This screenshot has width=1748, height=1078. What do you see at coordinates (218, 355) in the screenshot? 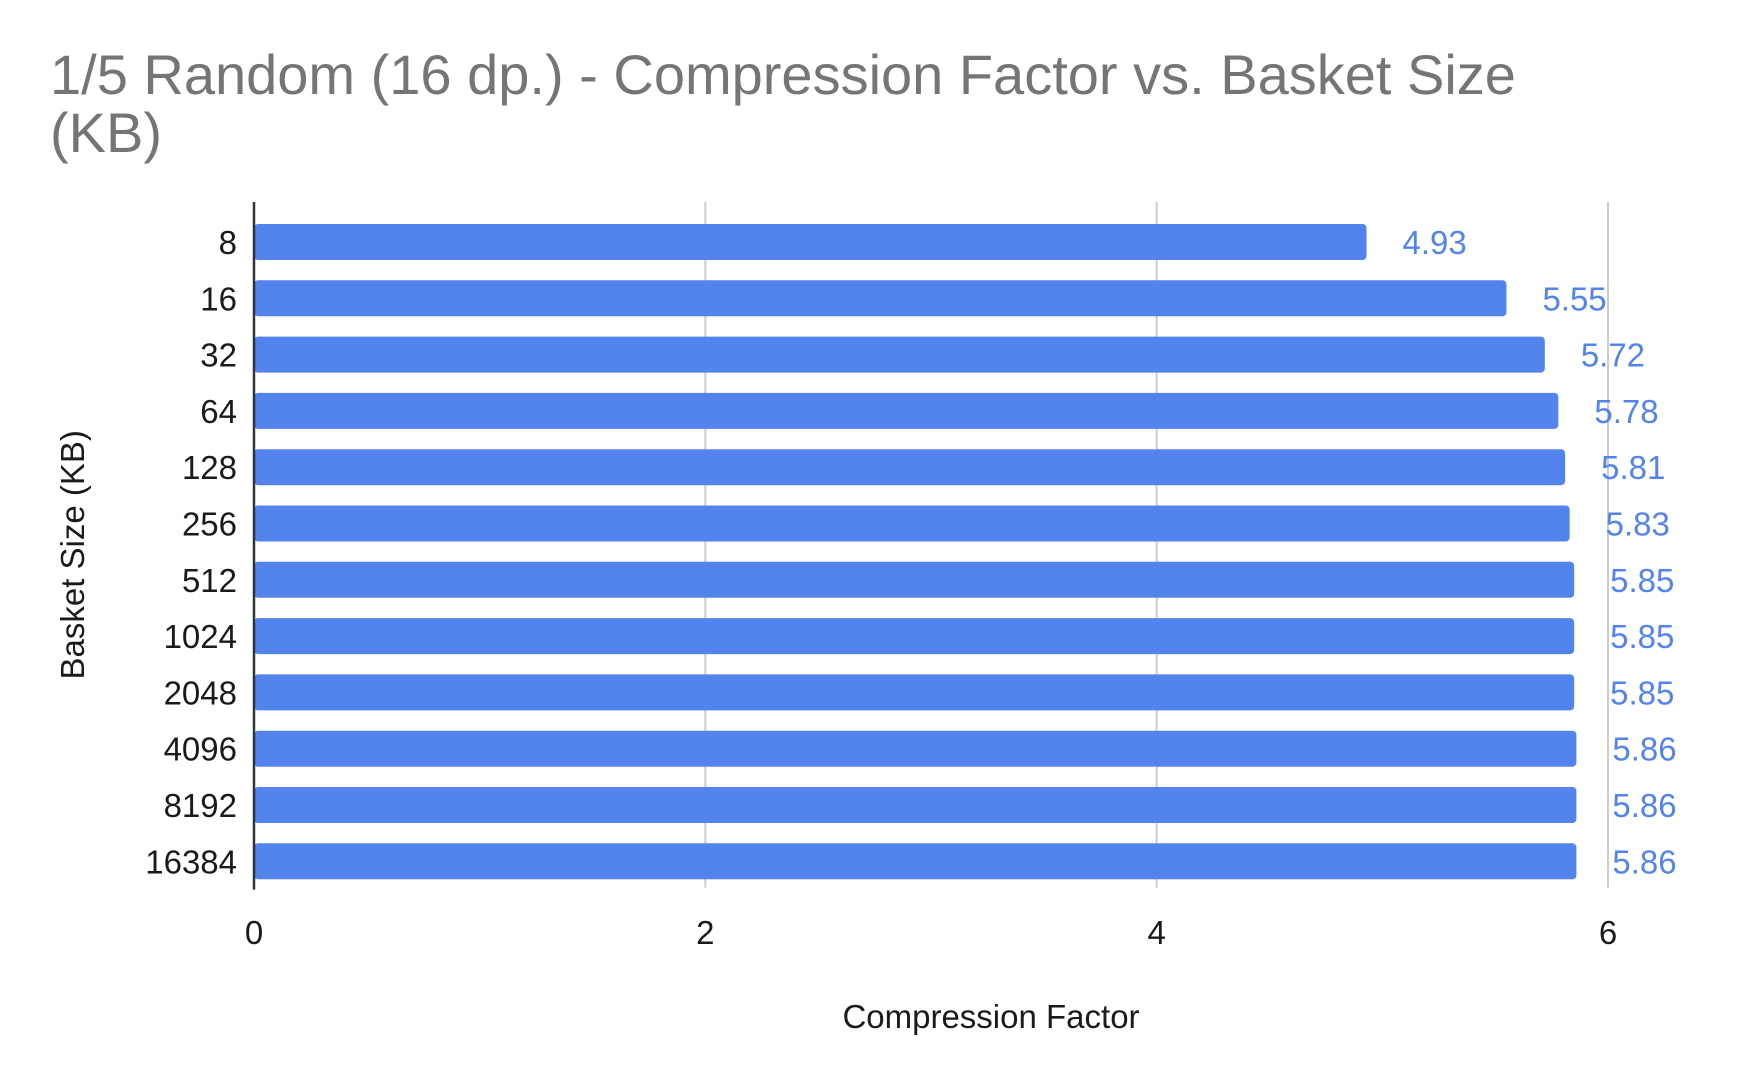
I see `y-tick-label: 32` at bounding box center [218, 355].